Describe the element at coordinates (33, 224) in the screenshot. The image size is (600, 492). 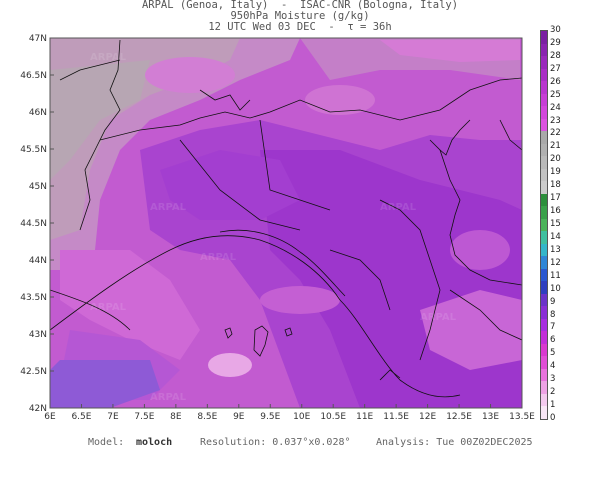
I see `latitude-label: 44.5N` at that location.